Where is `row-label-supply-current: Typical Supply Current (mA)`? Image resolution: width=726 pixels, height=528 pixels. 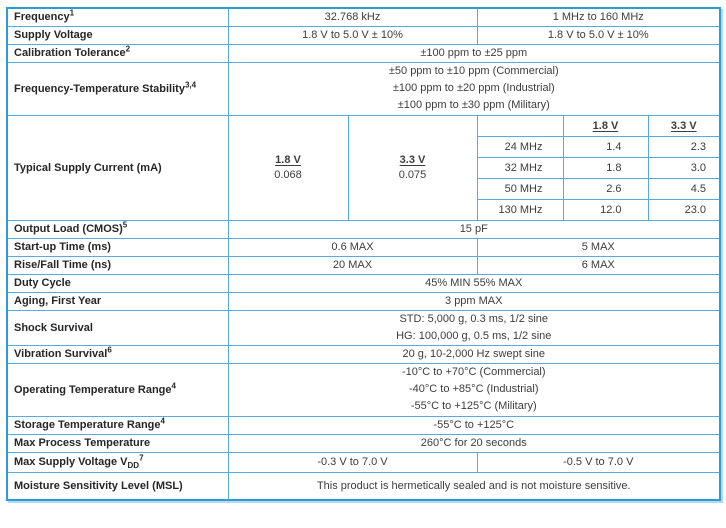 row-label-supply-current: Typical Supply Current (mA) is located at coordinates (117, 167).